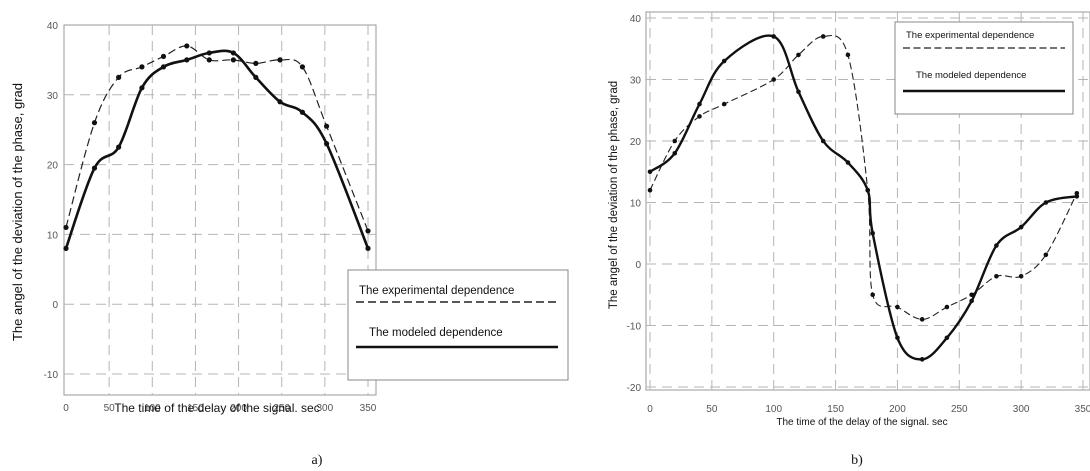 The height and width of the screenshot is (471, 1090). What do you see at coordinates (959, 409) in the screenshot?
I see `chart-b-x-tick-label: 250` at bounding box center [959, 409].